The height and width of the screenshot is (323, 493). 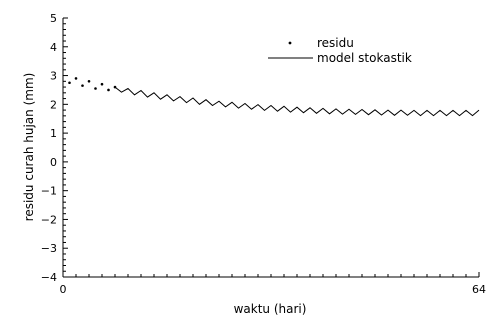 I want to click on plot-area, so click(x=274, y=97).